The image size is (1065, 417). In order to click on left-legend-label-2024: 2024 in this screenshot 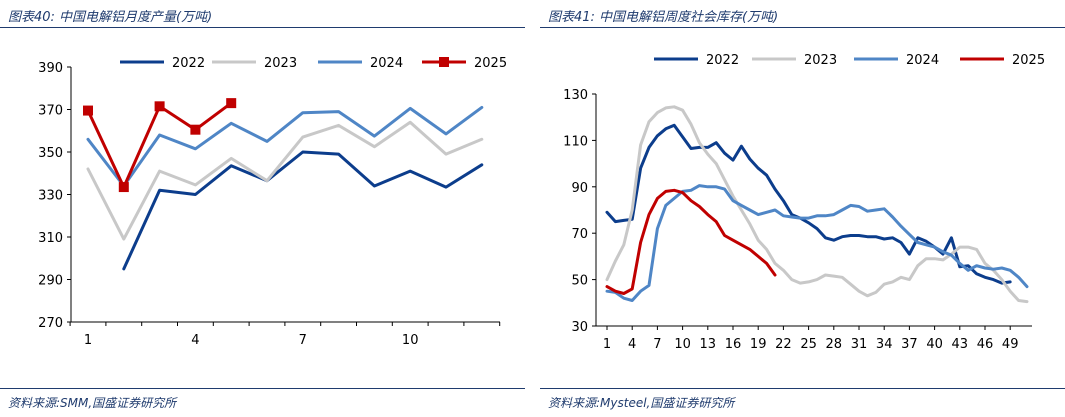, I will do `click(386, 63)`.